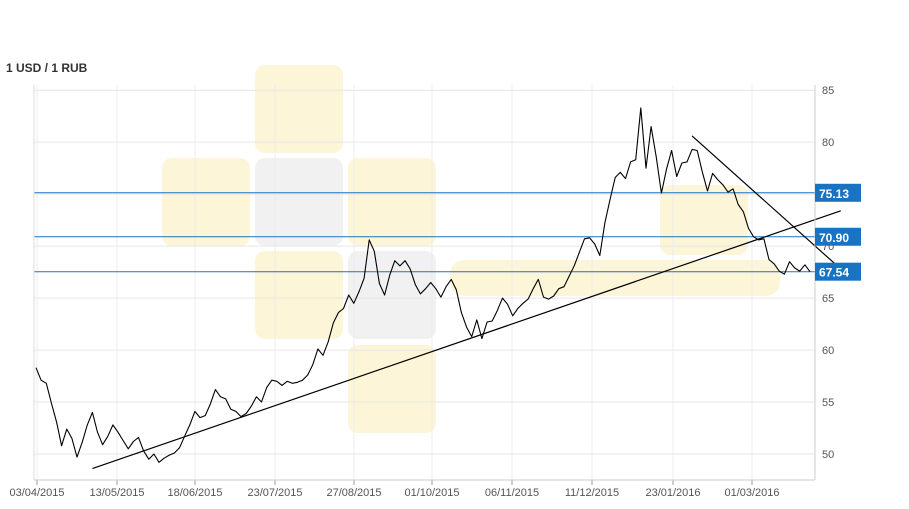 Image resolution: width=909 pixels, height=509 pixels. What do you see at coordinates (834, 238) in the screenshot?
I see `level-label: 70.90` at bounding box center [834, 238].